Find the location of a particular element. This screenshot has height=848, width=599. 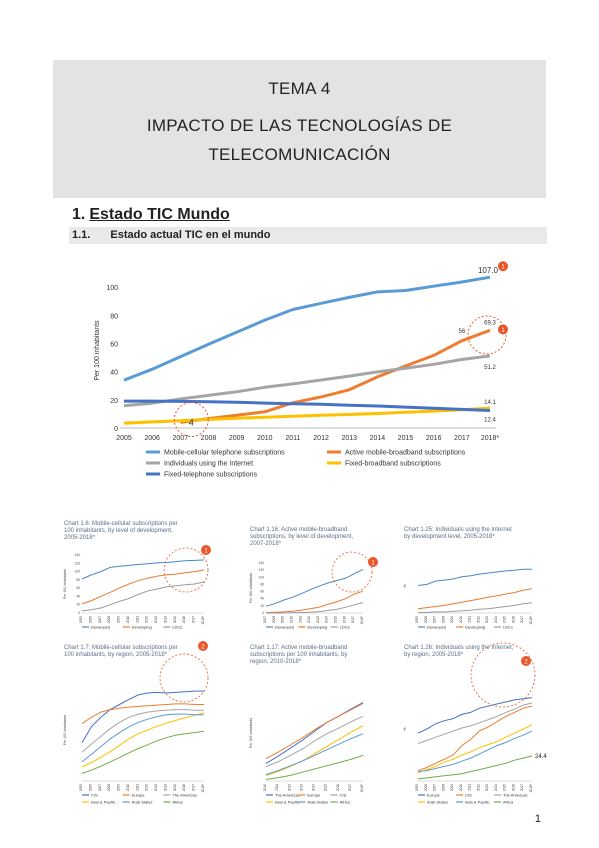

thumbnail-y-tick: 40 is located at coordinates (262, 599).